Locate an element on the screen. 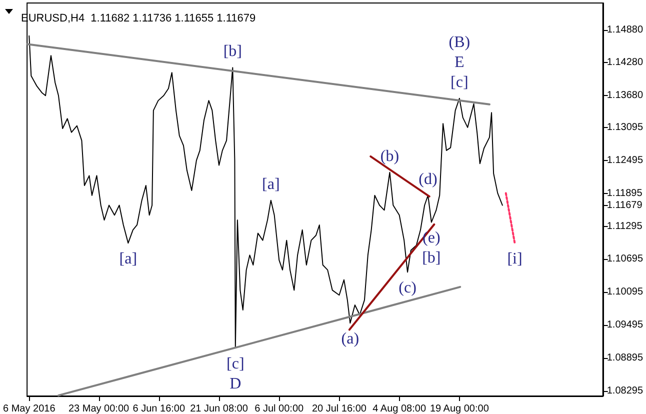 This screenshot has height=414, width=646. y-tick-label: 1.11895 is located at coordinates (624, 193).